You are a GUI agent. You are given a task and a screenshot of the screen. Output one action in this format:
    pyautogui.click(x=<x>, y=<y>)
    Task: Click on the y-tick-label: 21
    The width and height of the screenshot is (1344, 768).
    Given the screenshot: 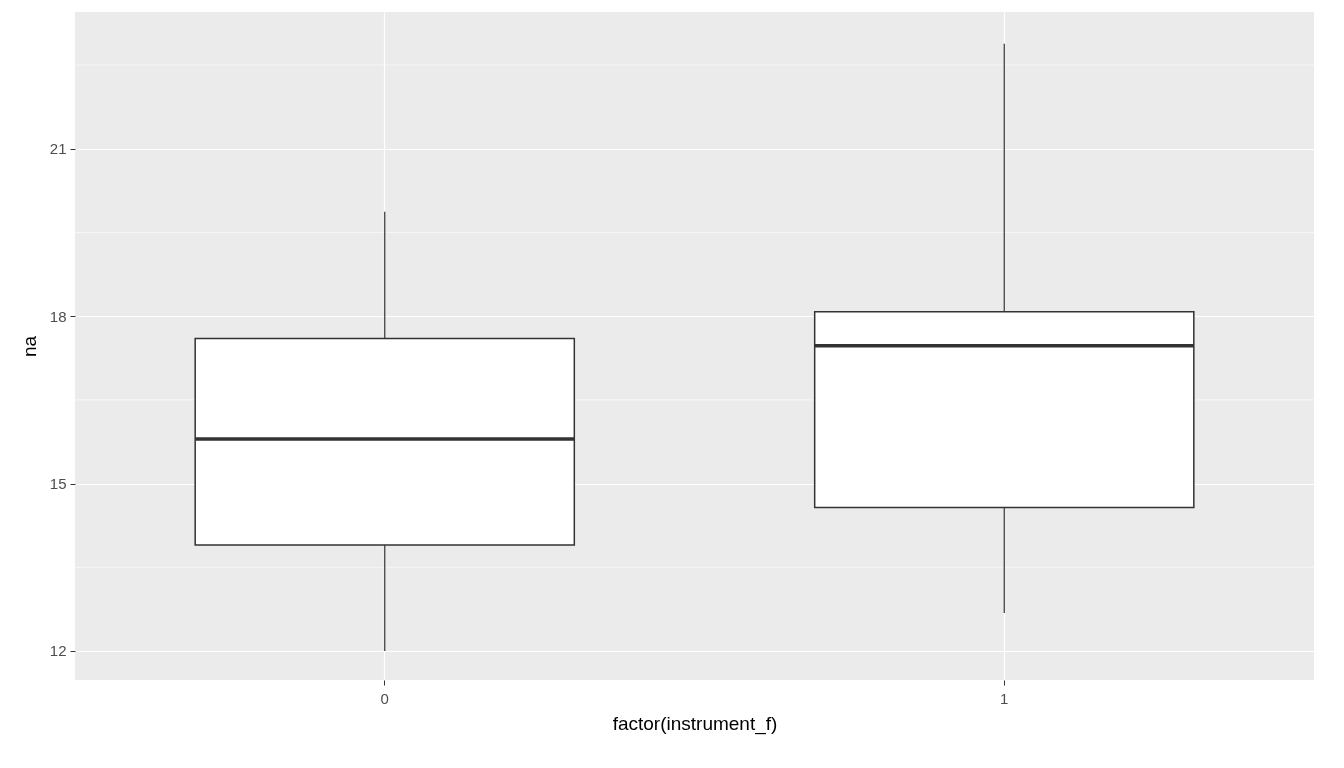 What is the action you would take?
    pyautogui.click(x=58, y=149)
    